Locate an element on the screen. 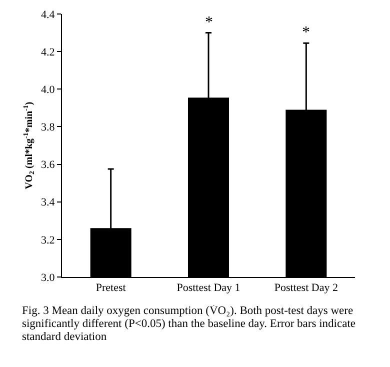  y-tick-label: 4.2 is located at coordinates (48, 52).